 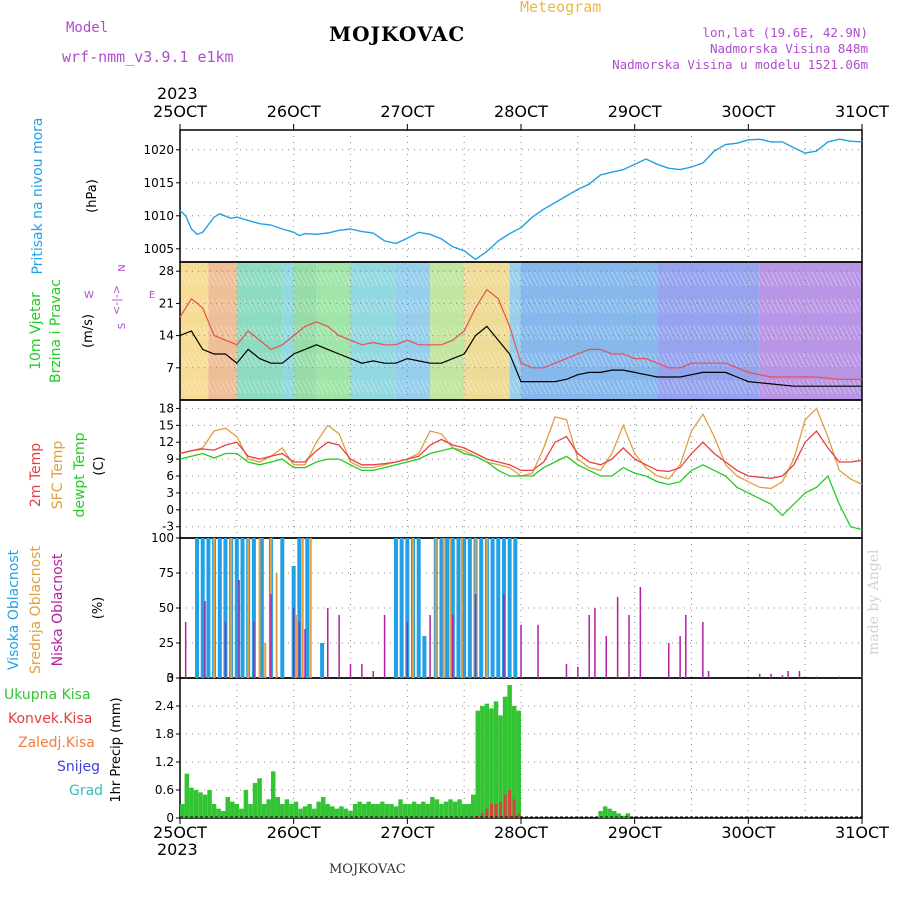 What do you see at coordinates (521, 469) in the screenshot?
I see `panel-frame` at bounding box center [521, 469].